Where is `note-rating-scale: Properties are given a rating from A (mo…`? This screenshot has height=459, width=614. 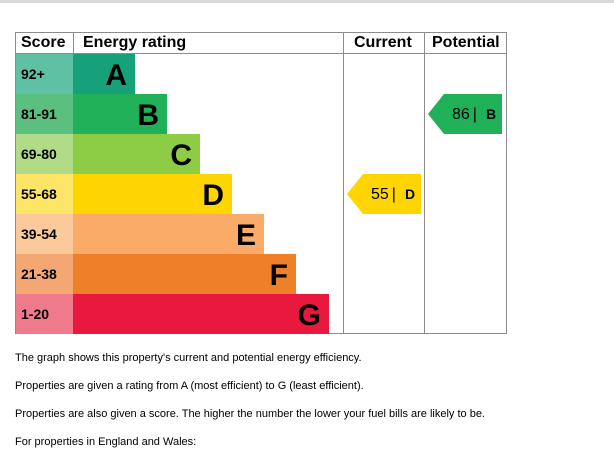
note-rating-scale: Properties are given a rating from A (mo… is located at coordinates (189, 386).